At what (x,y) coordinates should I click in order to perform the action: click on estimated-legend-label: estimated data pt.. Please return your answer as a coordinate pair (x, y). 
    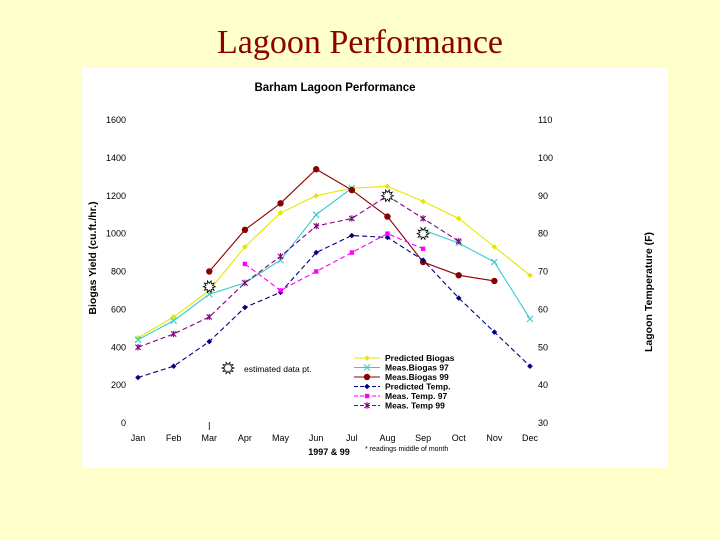
    Looking at the image, I should click on (278, 369).